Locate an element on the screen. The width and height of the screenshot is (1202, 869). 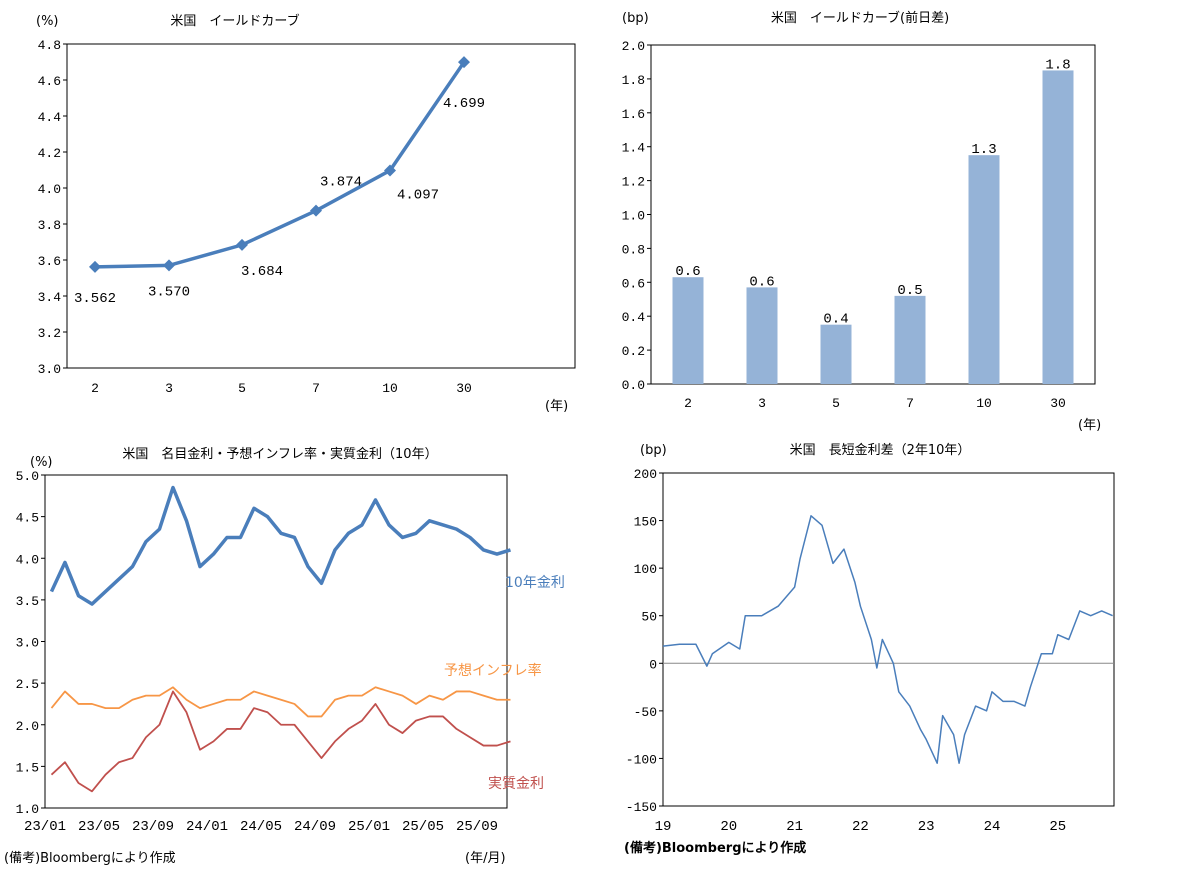
y-tick-label: 3.5 is located at coordinates (27, 601).